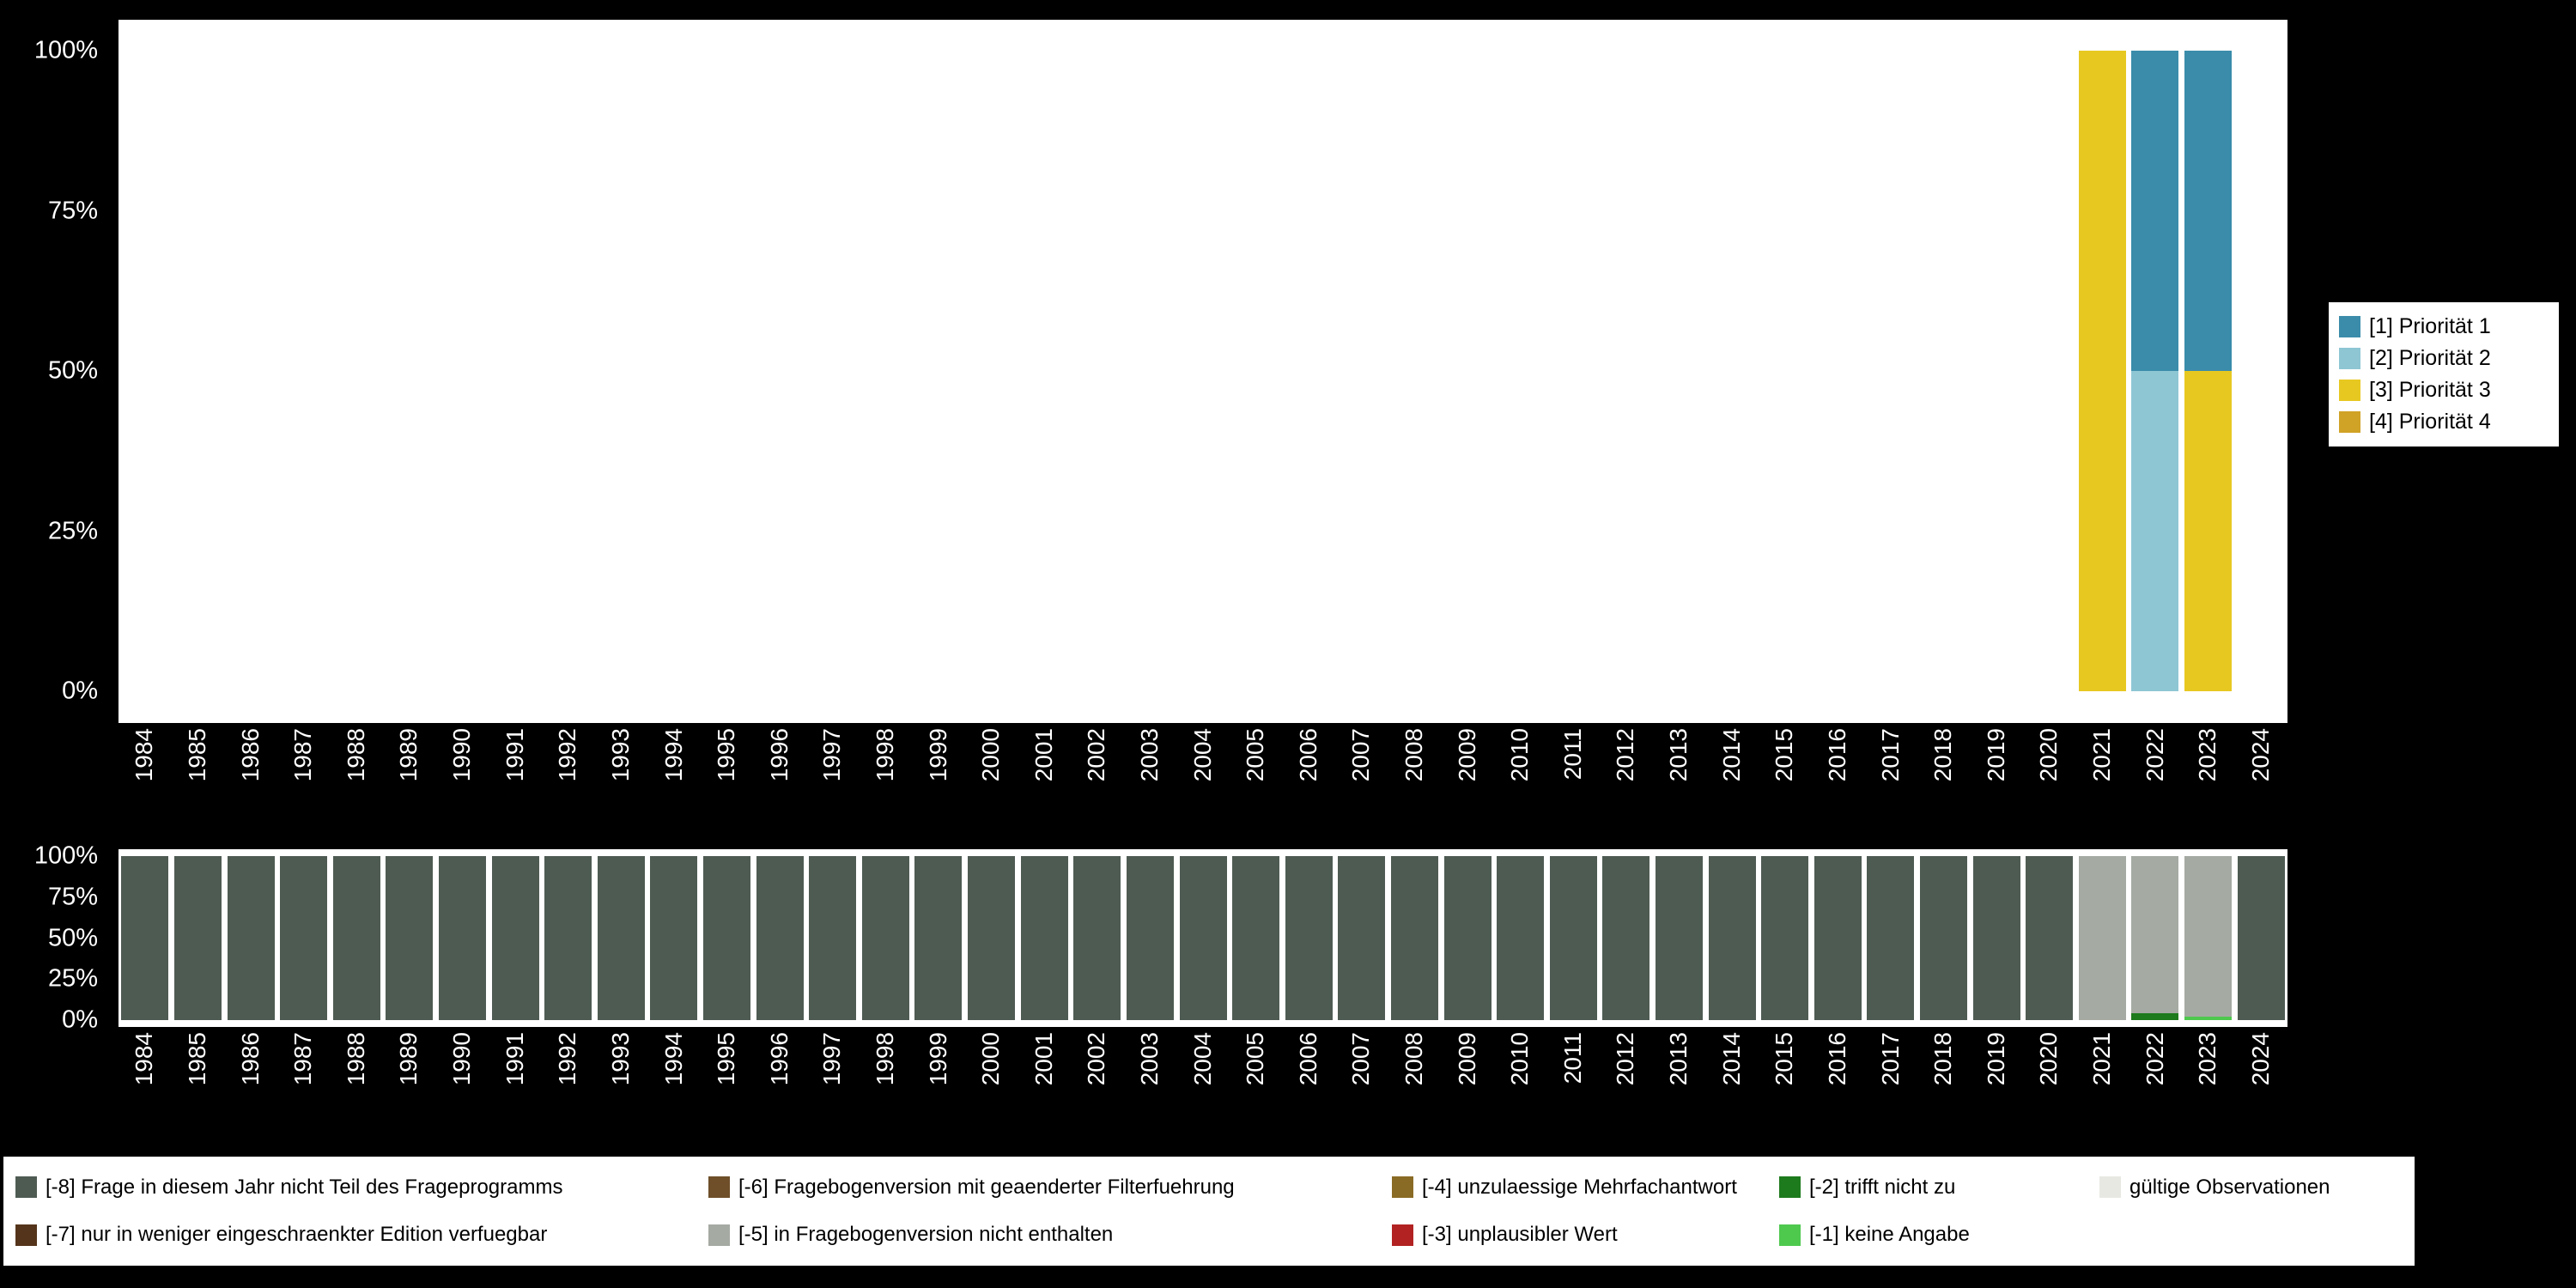 The image size is (2576, 1288). What do you see at coordinates (2251, 1188) in the screenshot?
I see `legend-item: gültige Observationen` at bounding box center [2251, 1188].